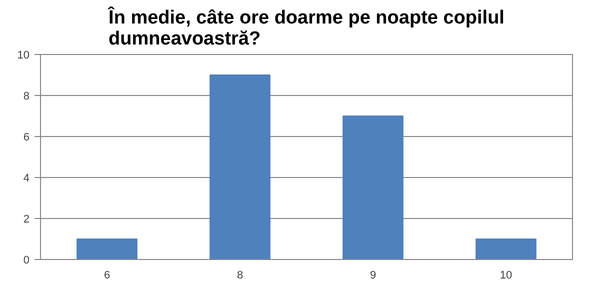  I want to click on y-tick-label: 8, so click(26, 96).